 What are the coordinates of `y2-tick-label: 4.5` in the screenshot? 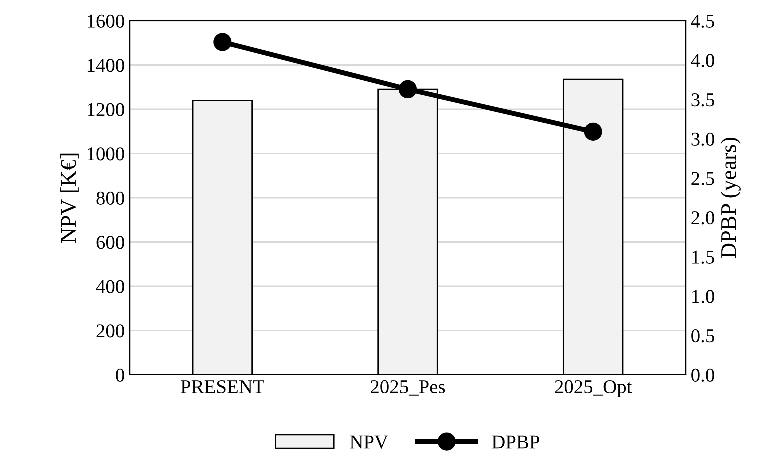 It's located at (702, 21).